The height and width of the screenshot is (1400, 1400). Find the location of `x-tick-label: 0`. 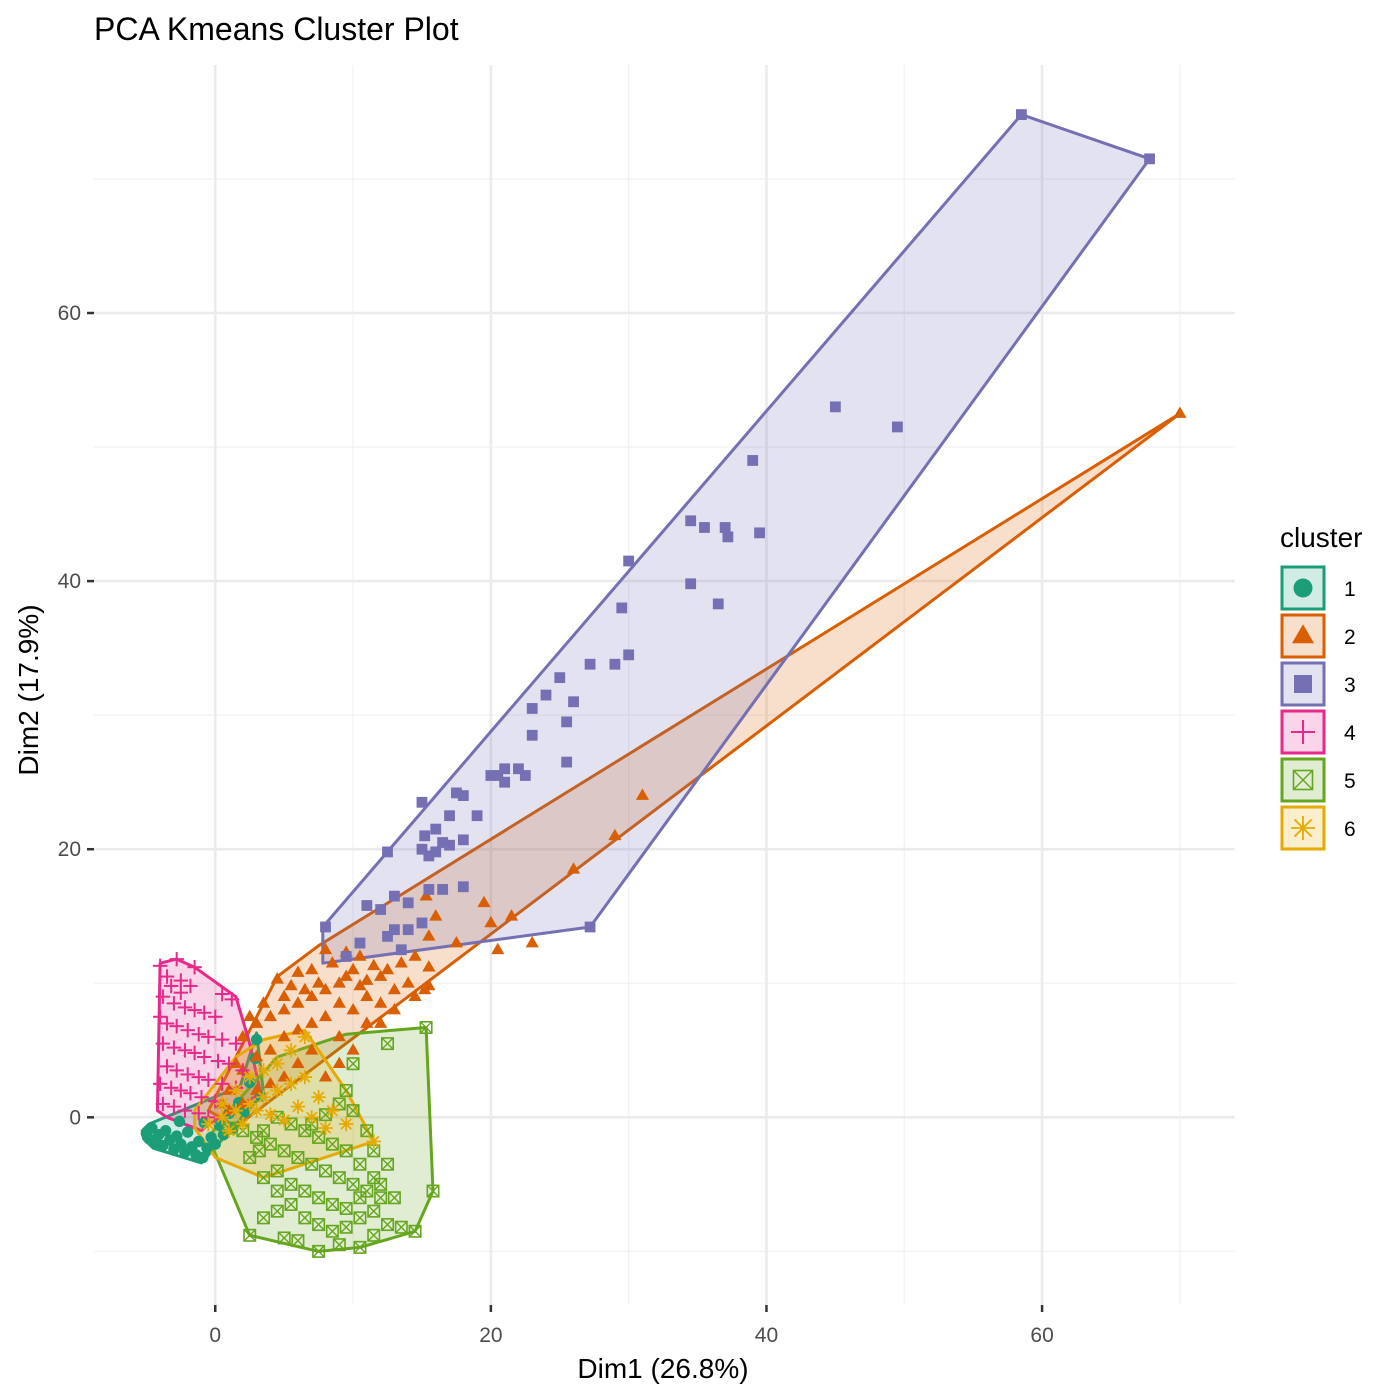

x-tick-label: 0 is located at coordinates (215, 1335).